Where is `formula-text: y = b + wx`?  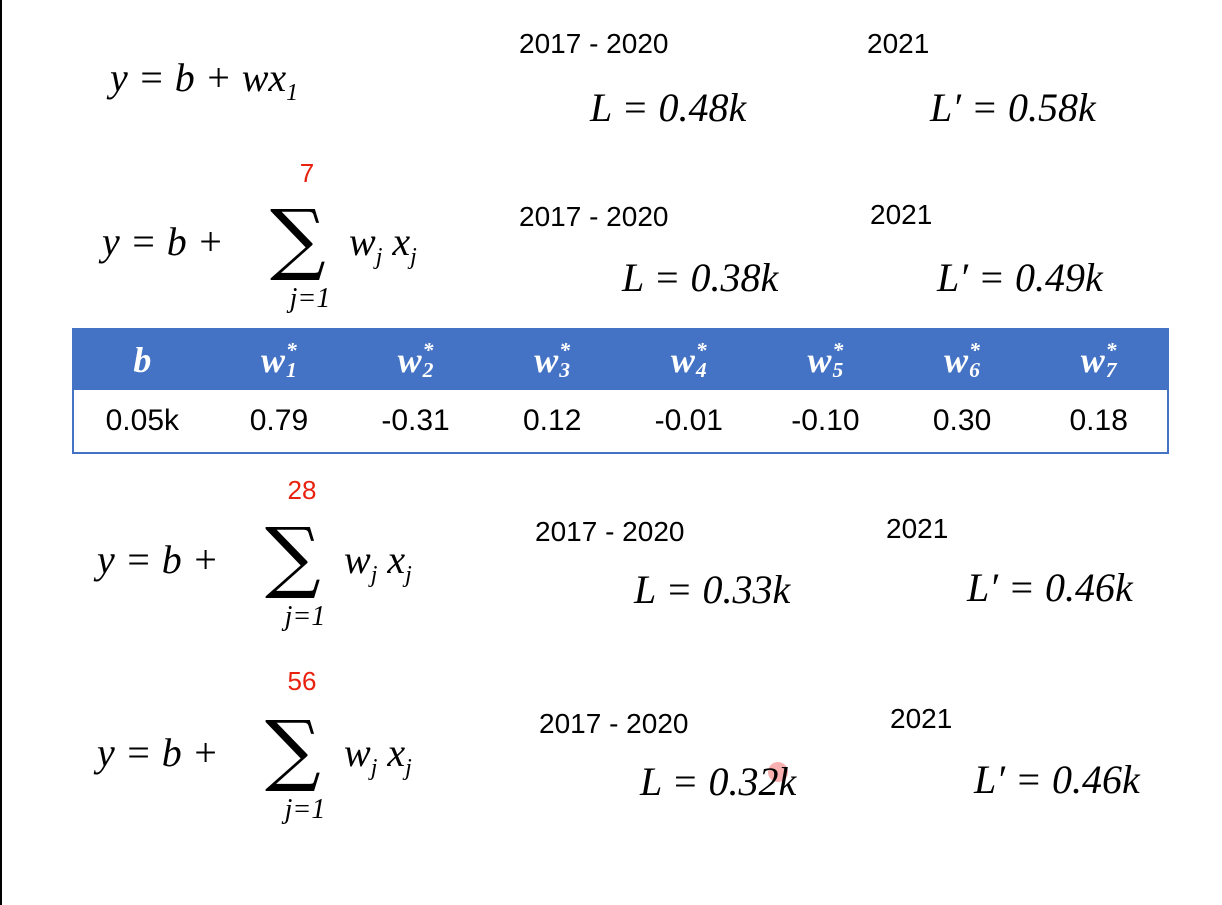
formula-text: y = b + wx is located at coordinates (198, 77).